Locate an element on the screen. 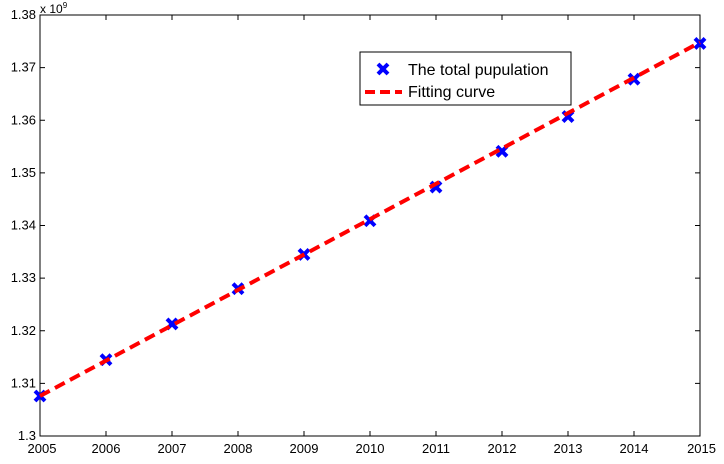  x-tick-label: 2006 is located at coordinates (106, 448).